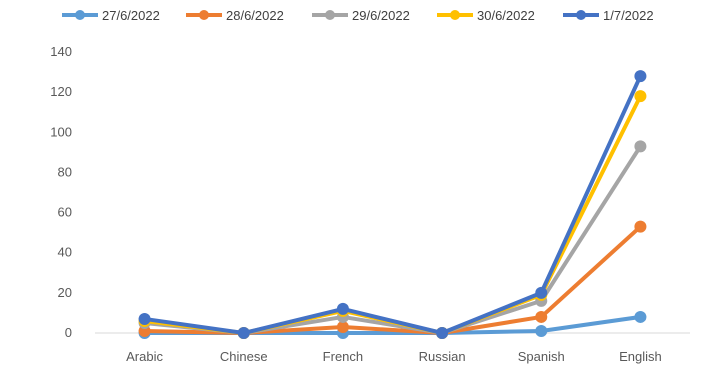 Image resolution: width=704 pixels, height=367 pixels. Describe the element at coordinates (61, 192) in the screenshot. I see `y-axis: 0 20 40 60 80 100 120 140` at that location.